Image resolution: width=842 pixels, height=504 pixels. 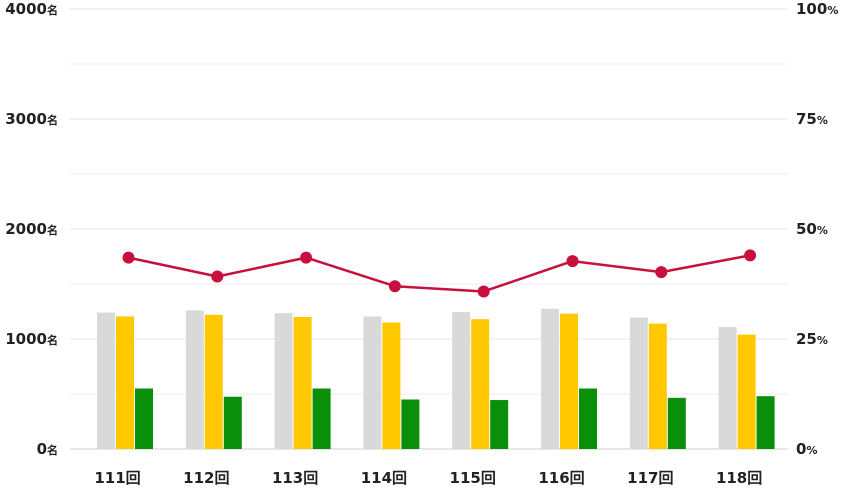 I want to click on left-tick-label: 1000名, so click(x=31, y=339).